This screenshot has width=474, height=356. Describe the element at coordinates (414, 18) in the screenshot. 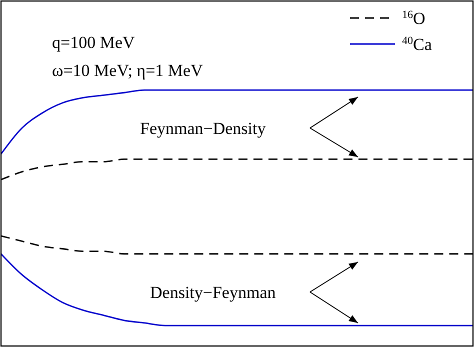

I see `legend-label: $^{16}$O` at that location.